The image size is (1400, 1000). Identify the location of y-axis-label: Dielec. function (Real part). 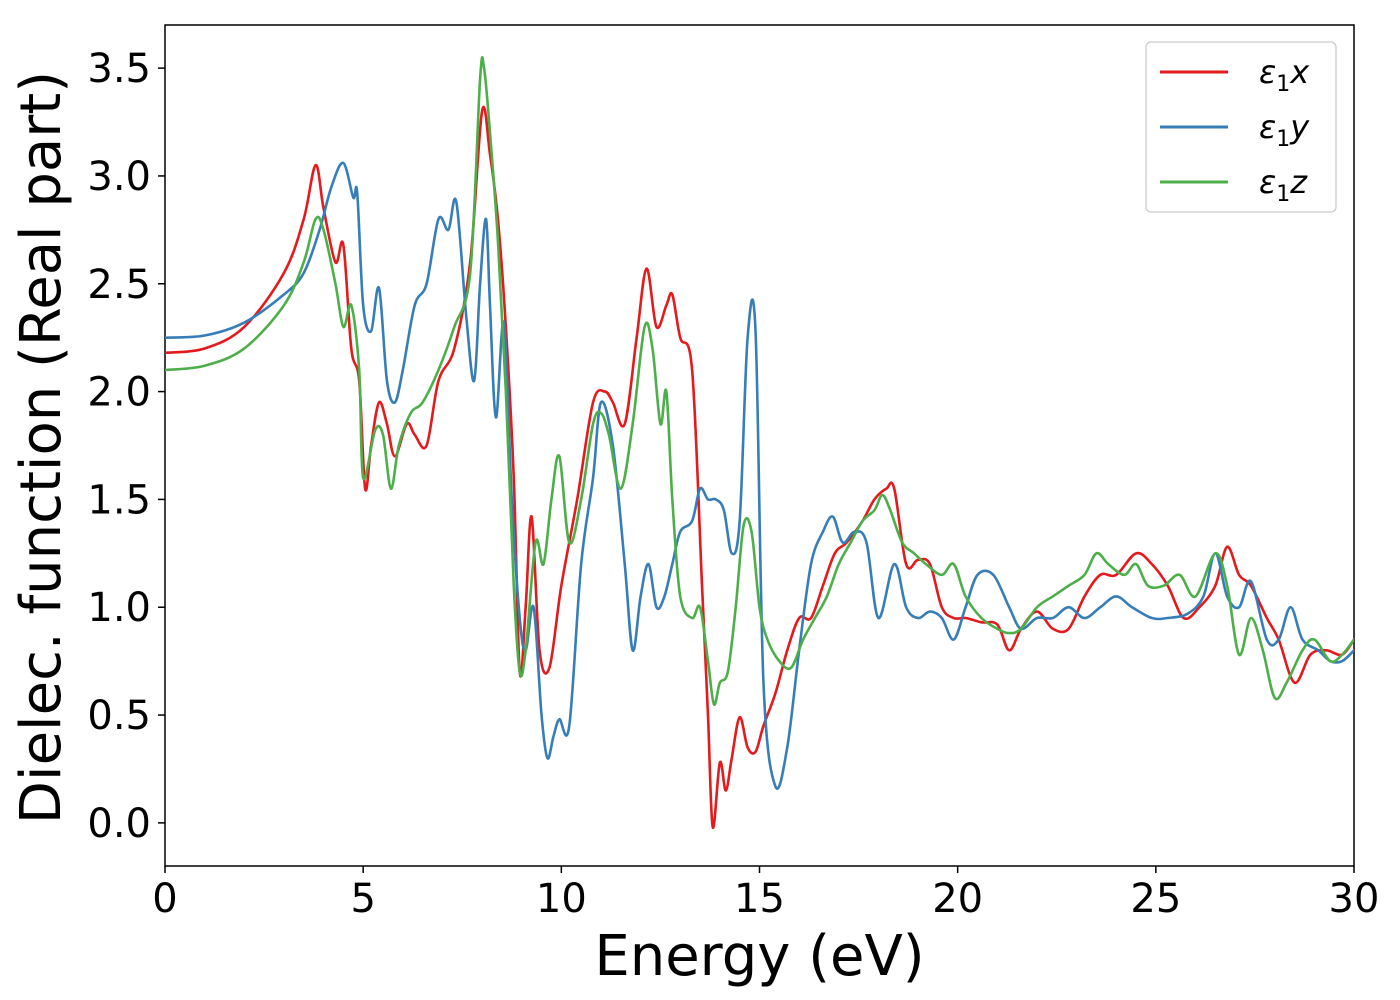
(41, 447).